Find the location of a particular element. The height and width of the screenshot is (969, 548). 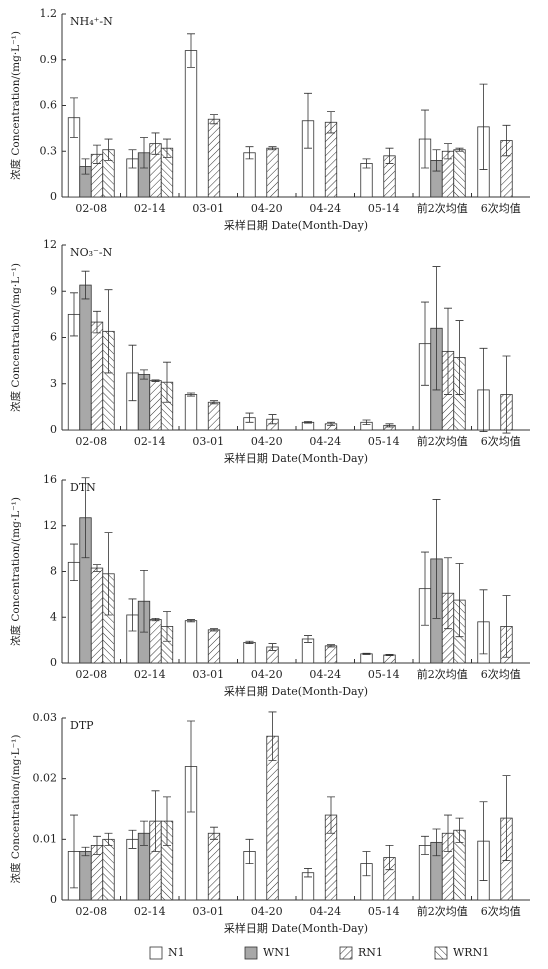

x-tick-label: 6次均值 is located at coordinates (501, 208).